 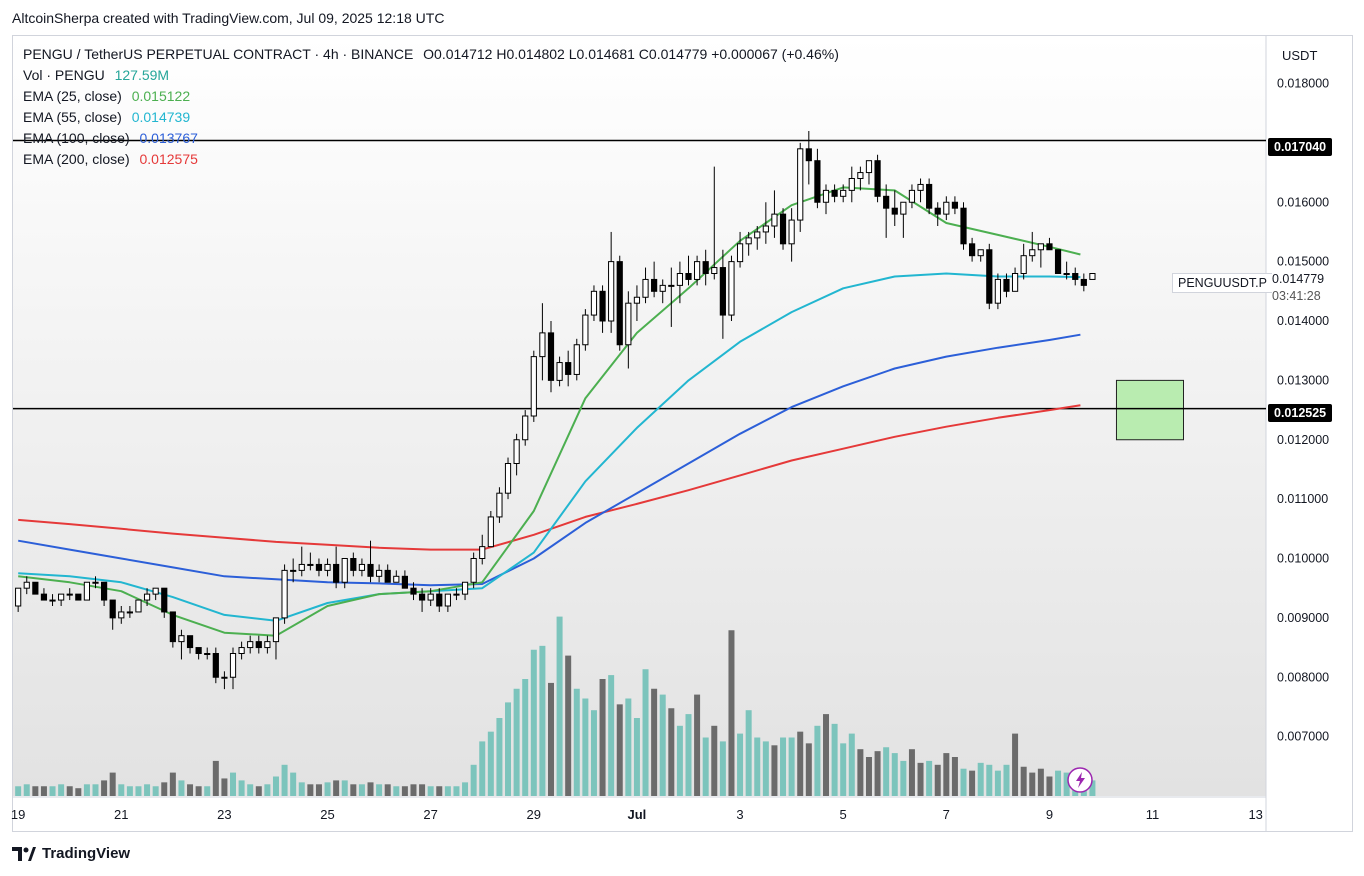 I want to click on volume-label: Vol · PENGU, so click(x=64, y=75).